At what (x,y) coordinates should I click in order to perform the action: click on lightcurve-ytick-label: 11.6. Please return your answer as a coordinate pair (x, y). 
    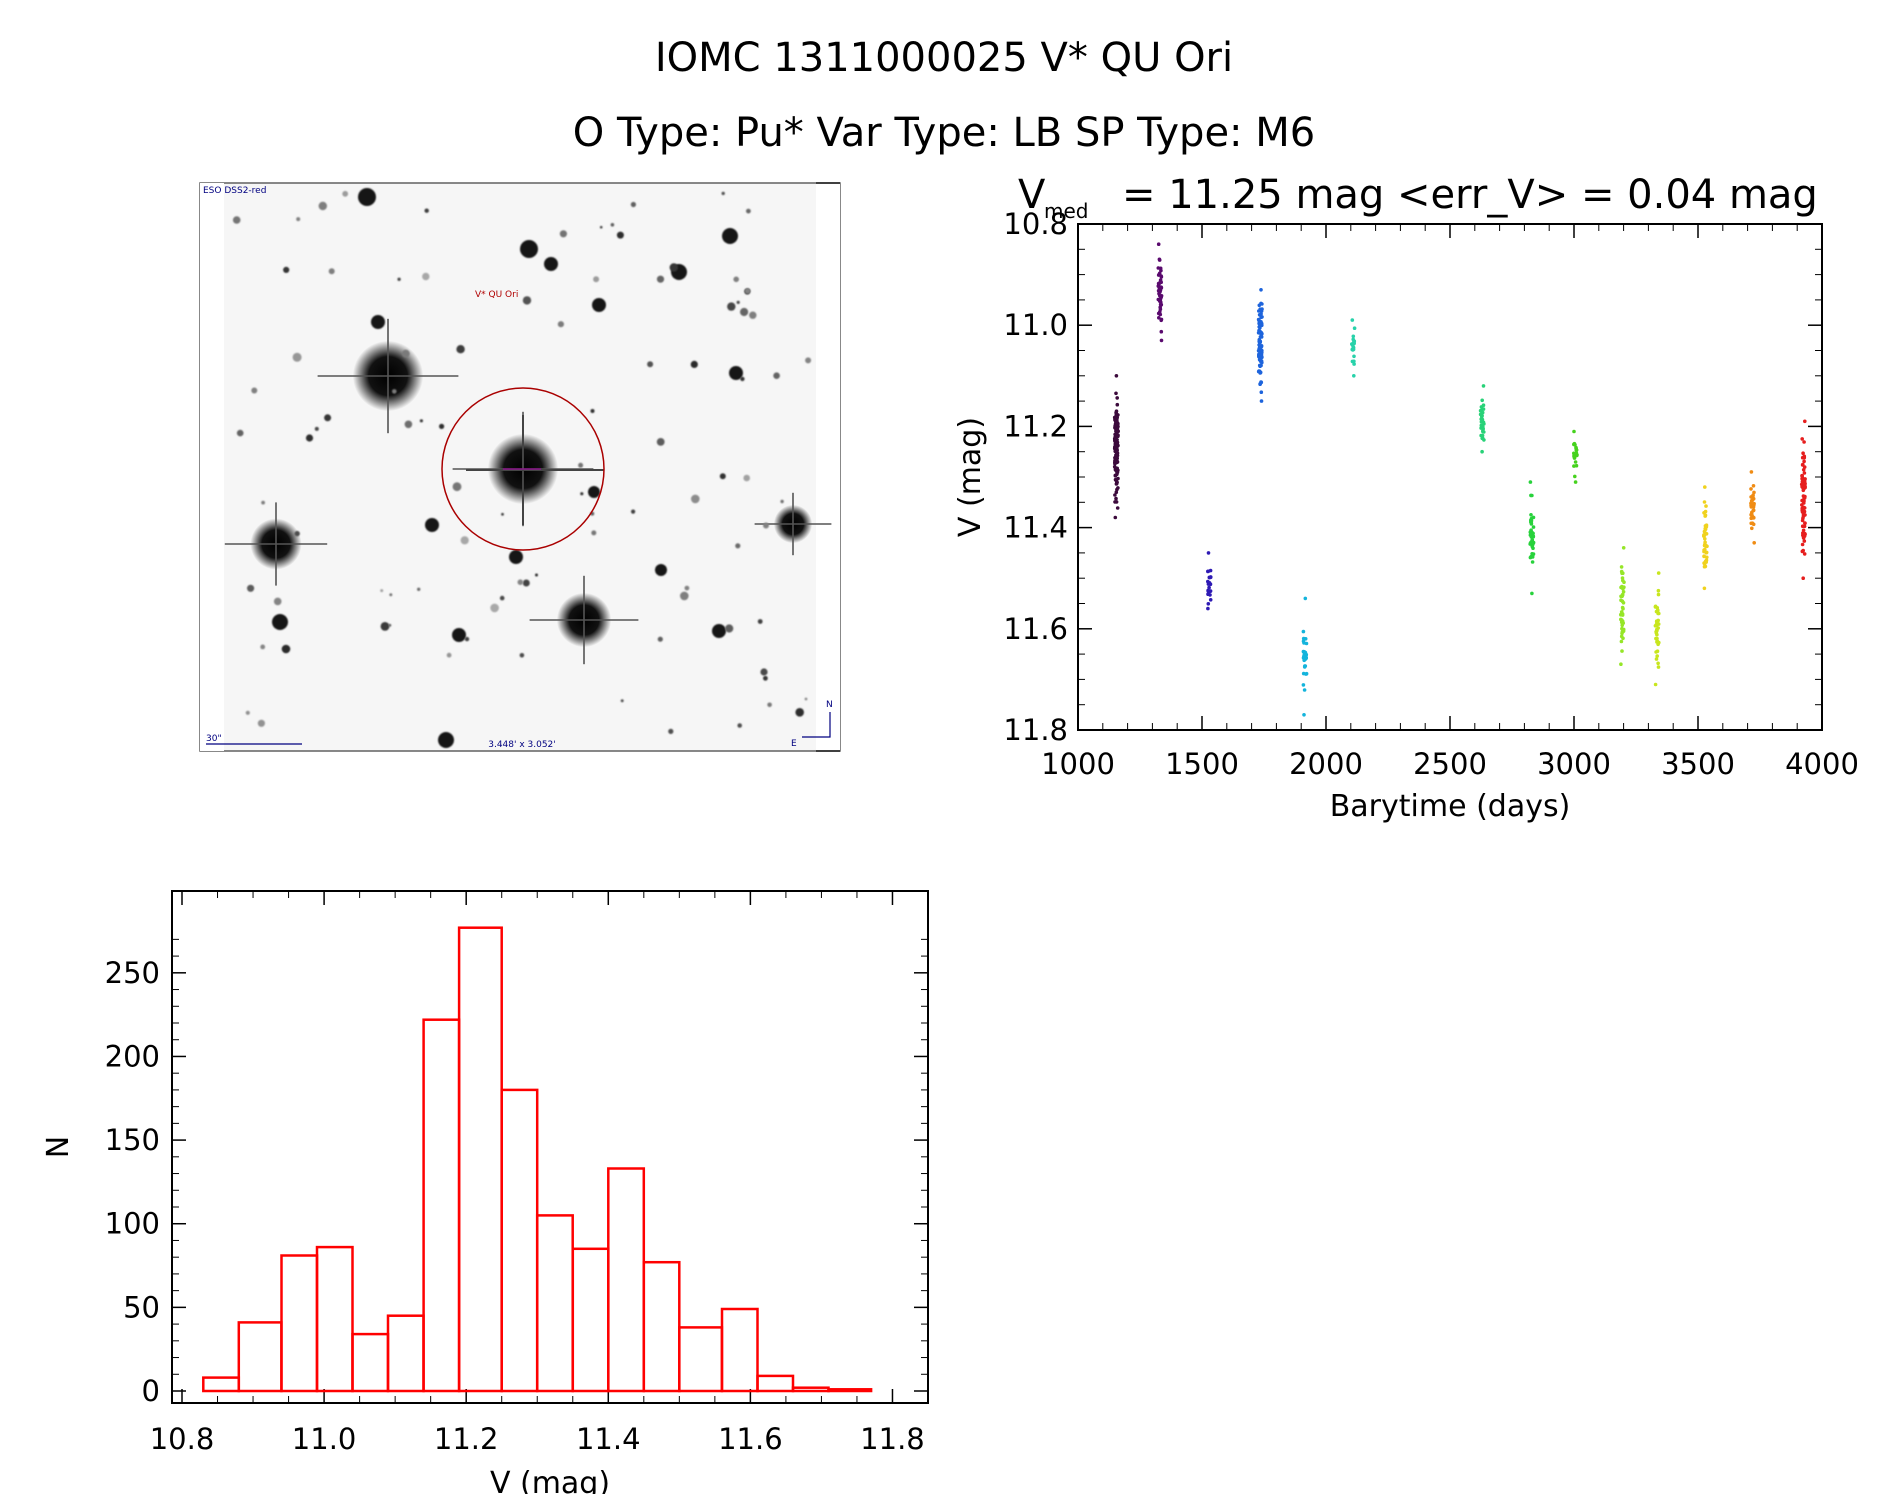
    Looking at the image, I should click on (1035, 629).